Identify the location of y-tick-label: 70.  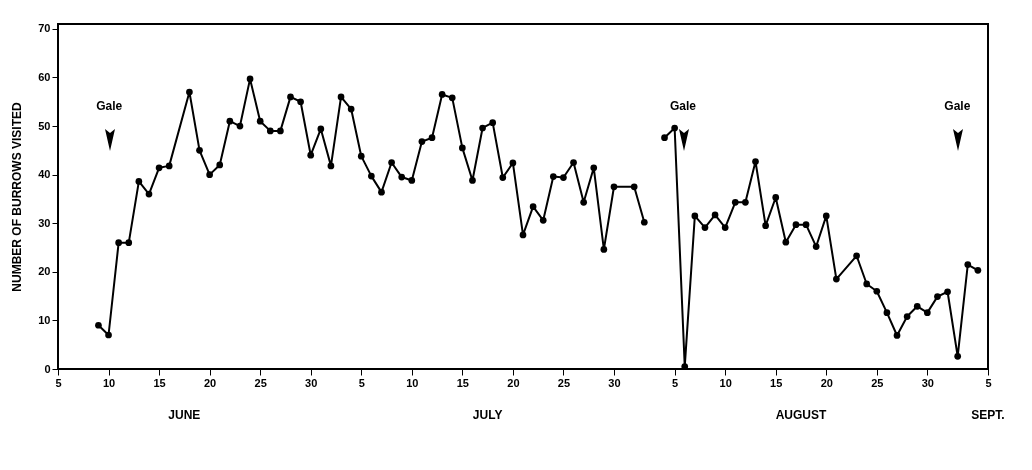
(44, 28).